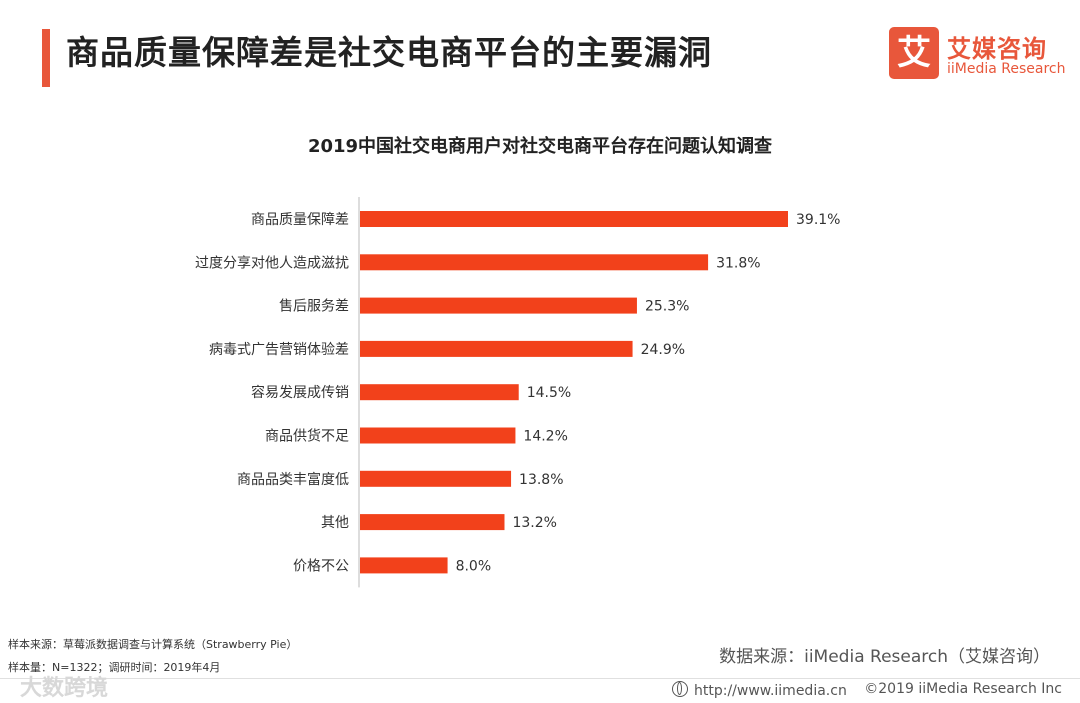 This screenshot has height=703, width=1080. What do you see at coordinates (997, 49) in the screenshot?
I see `logo-name-cn: 艾媒咨询` at bounding box center [997, 49].